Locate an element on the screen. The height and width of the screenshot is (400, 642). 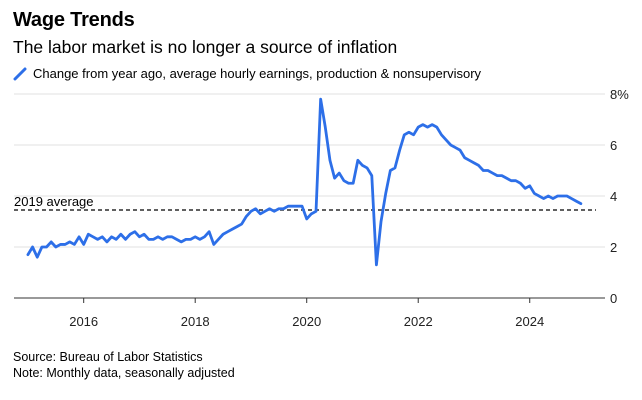
x-tick-label: 2016 is located at coordinates (83, 321).